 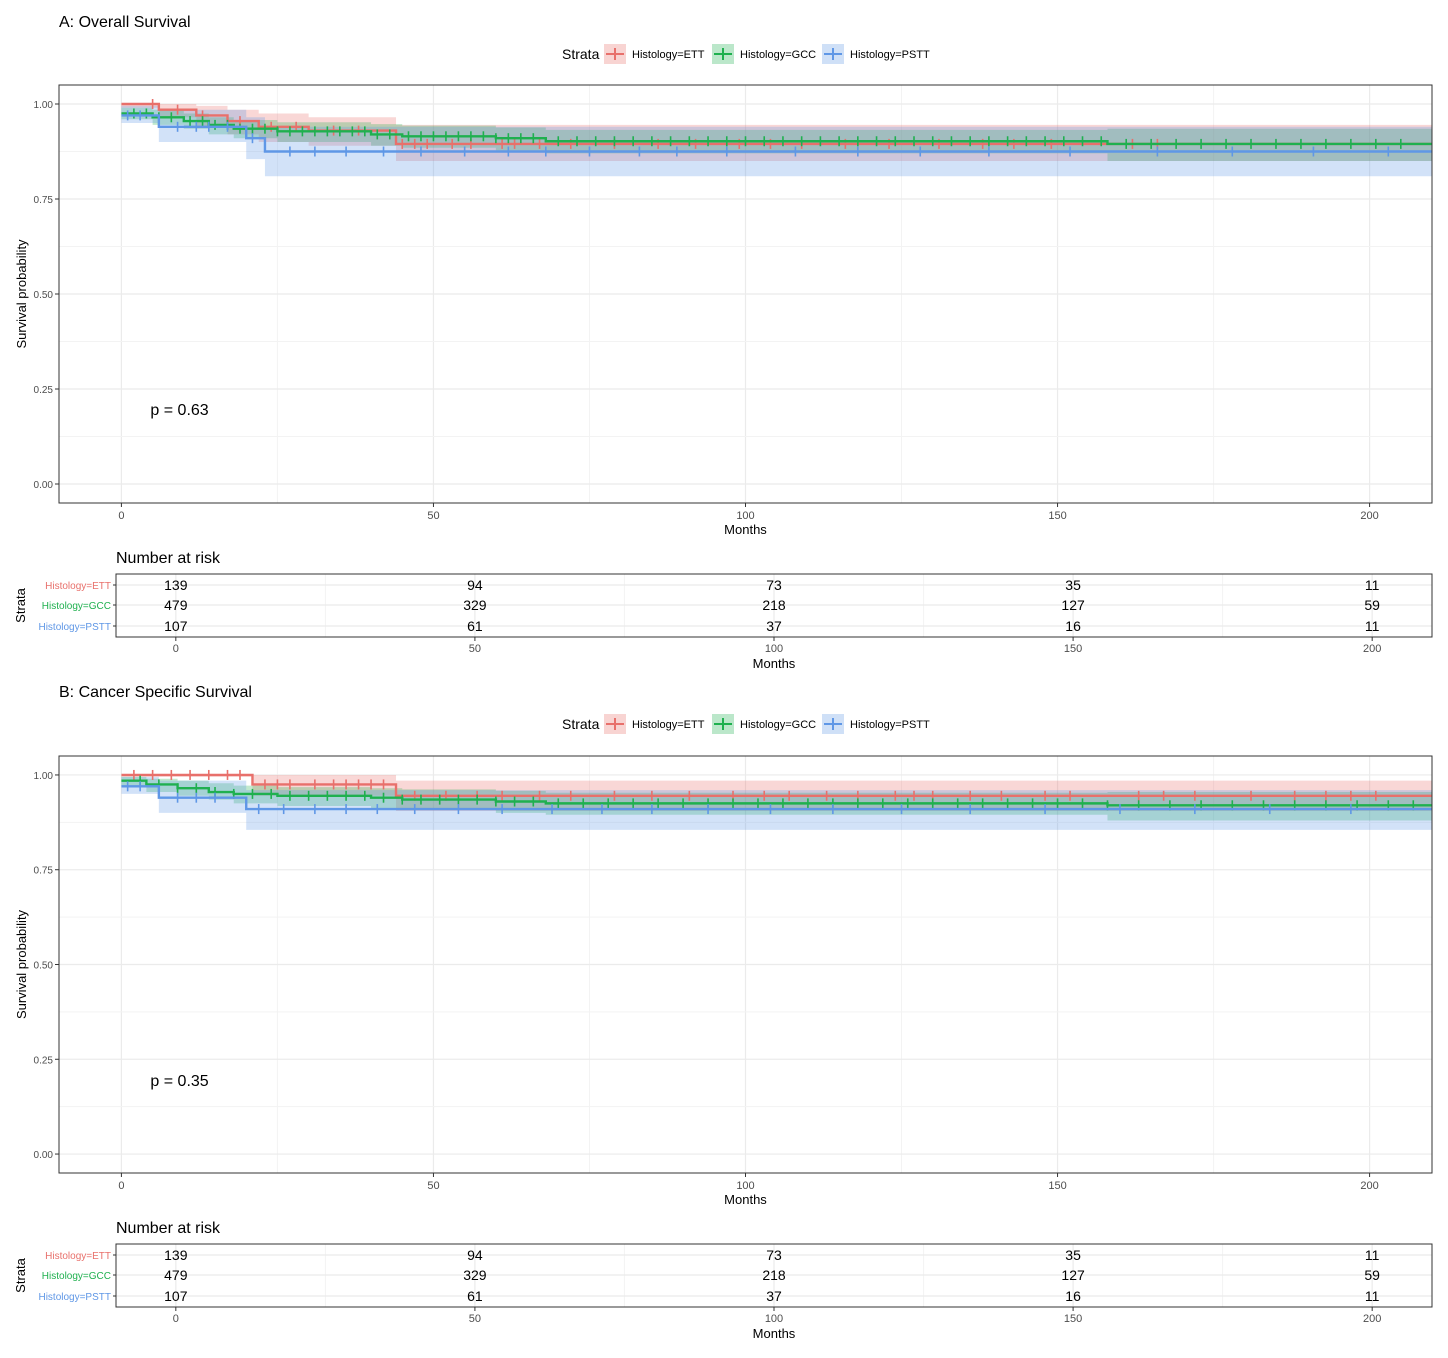 I want to click on ci-band-gcc, so click(x=776, y=134).